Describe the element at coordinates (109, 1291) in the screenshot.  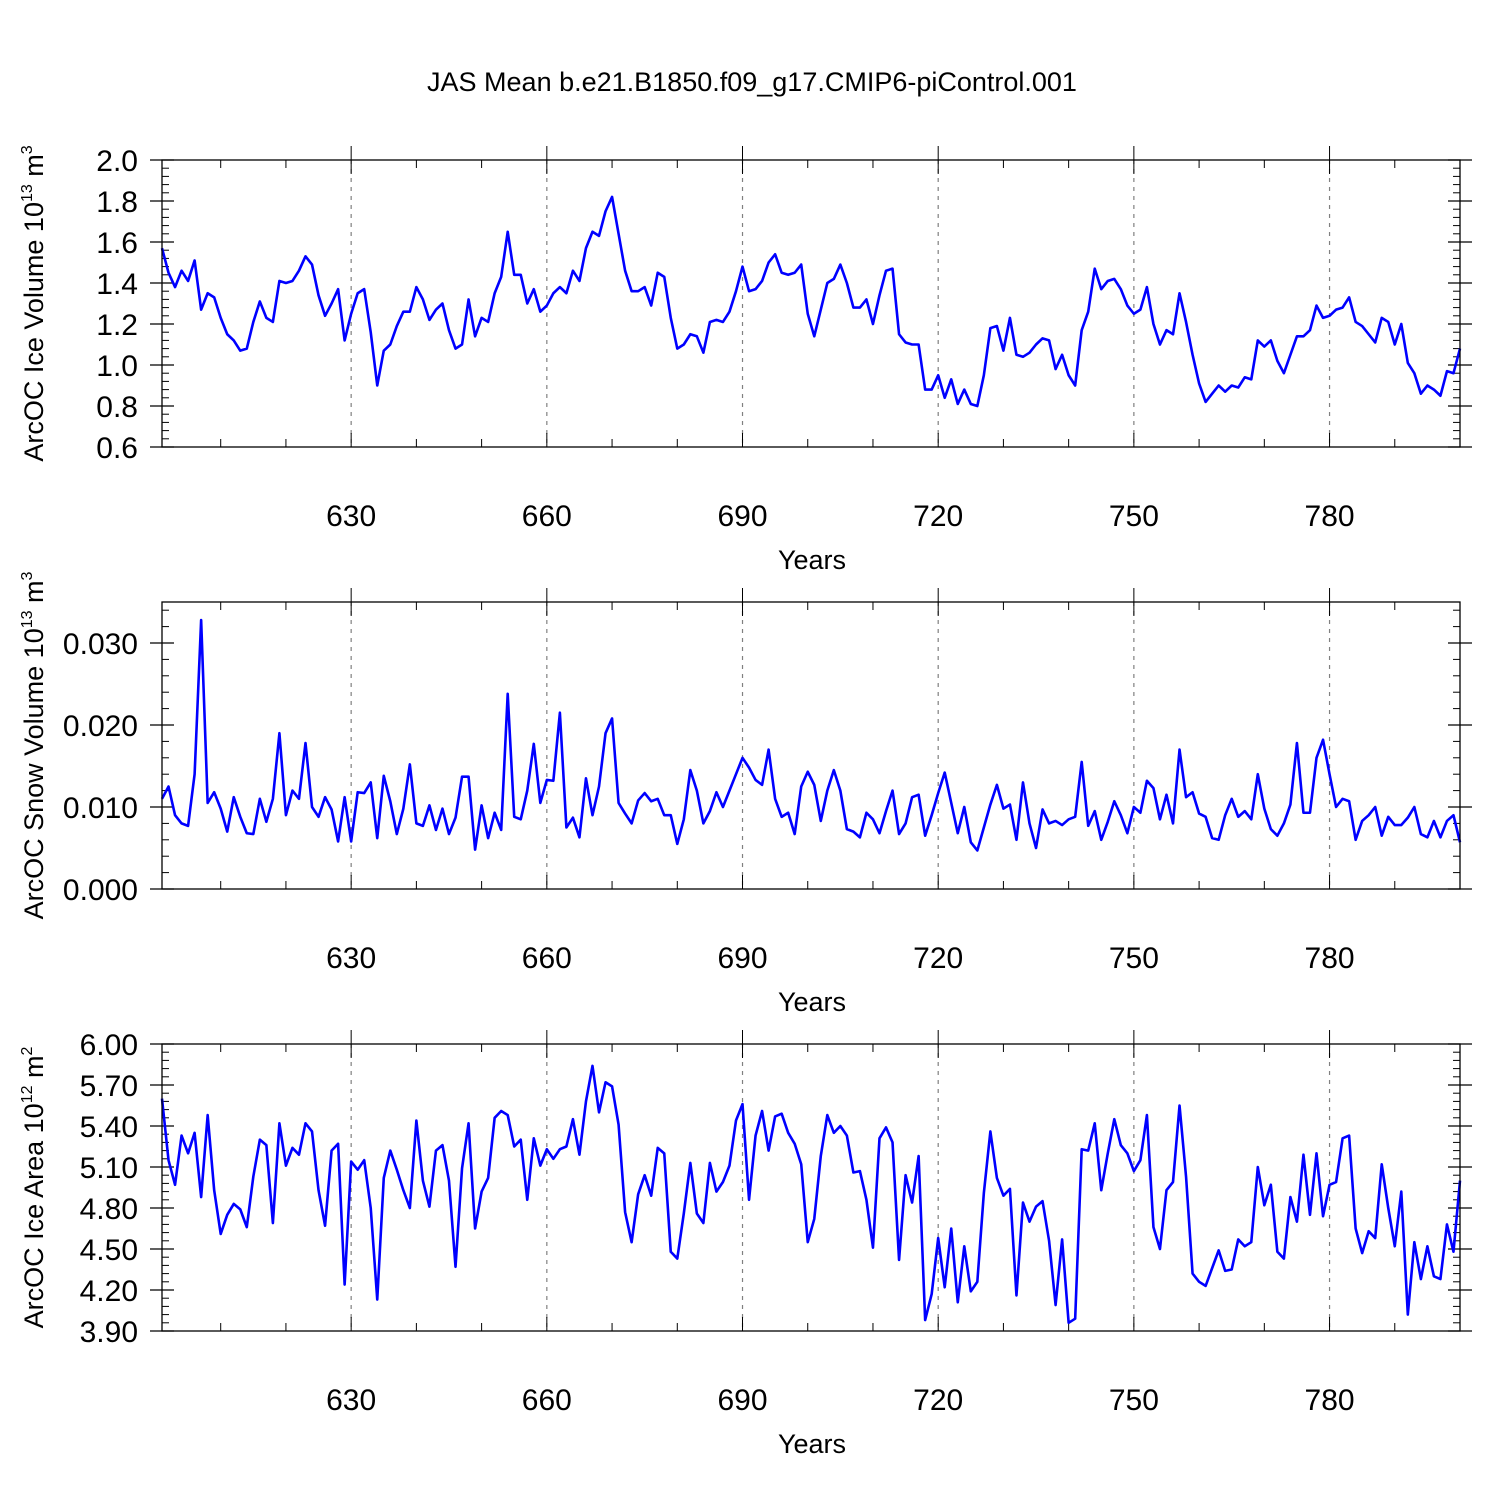
I see `y-tick-label: 4.20` at that location.